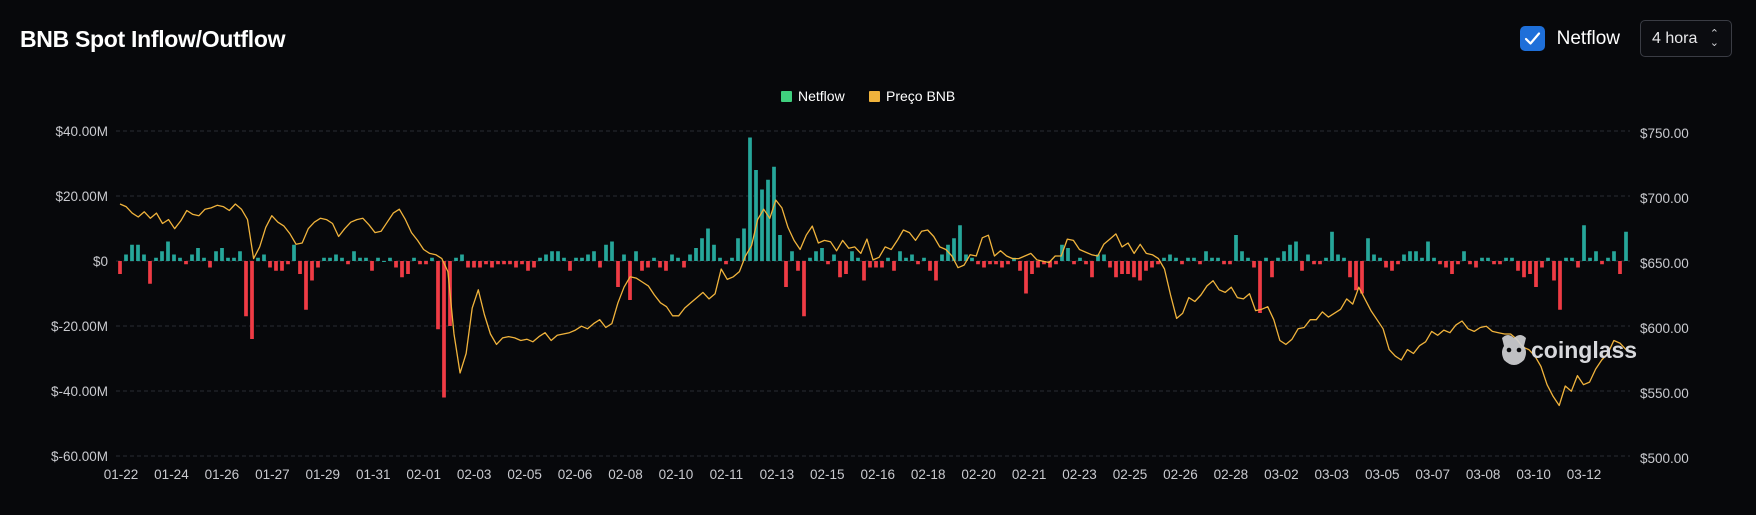 This screenshot has width=1756, height=515. What do you see at coordinates (676, 474) in the screenshot?
I see `x-tick-label: 02-10` at bounding box center [676, 474].